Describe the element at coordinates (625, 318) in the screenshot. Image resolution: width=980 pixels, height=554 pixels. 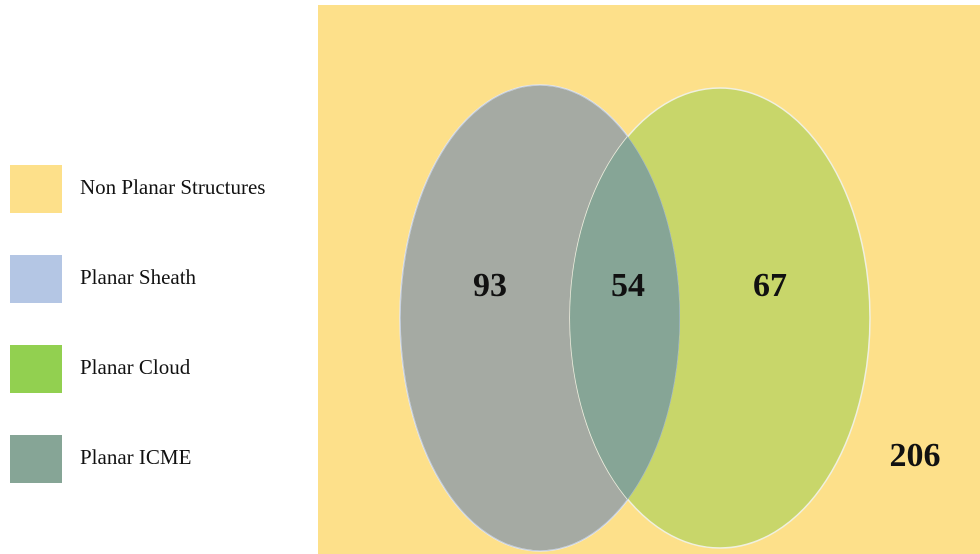
I see `intersection` at that location.